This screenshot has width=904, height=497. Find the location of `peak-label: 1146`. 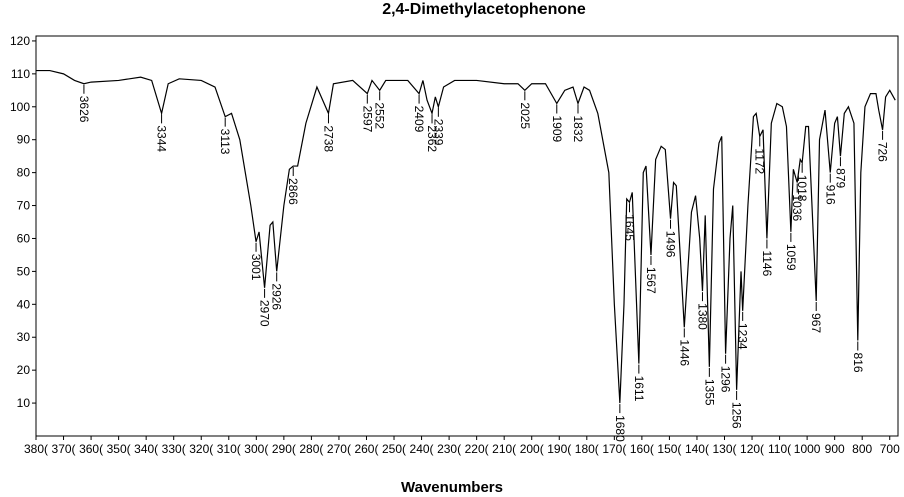

peak-label: 1146 is located at coordinates (767, 263).